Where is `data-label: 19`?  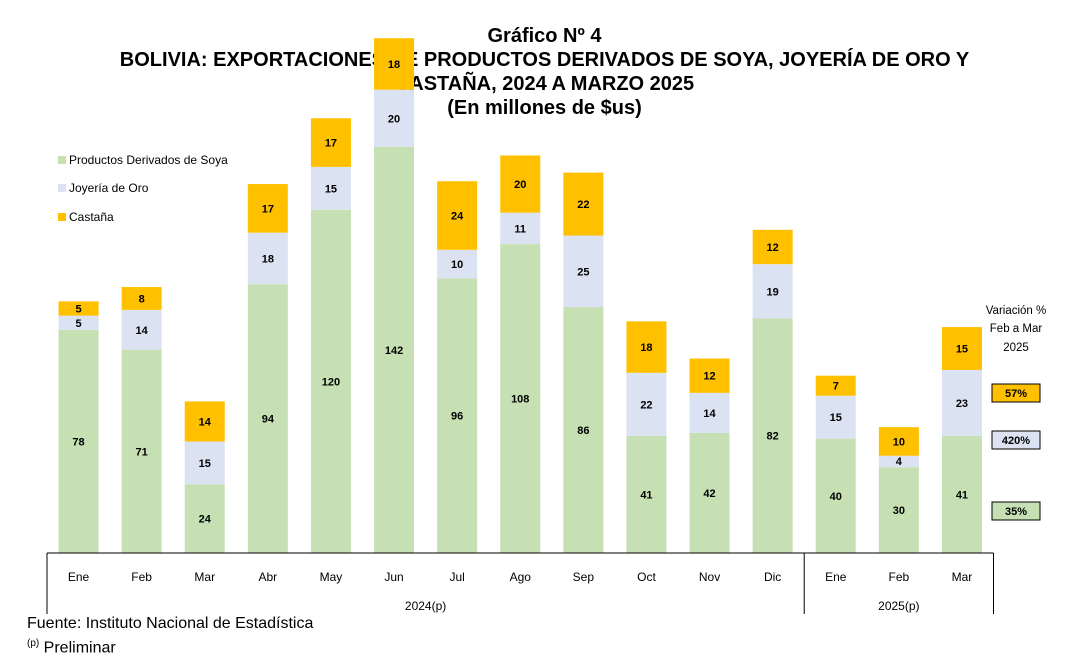
data-label: 19 is located at coordinates (773, 292).